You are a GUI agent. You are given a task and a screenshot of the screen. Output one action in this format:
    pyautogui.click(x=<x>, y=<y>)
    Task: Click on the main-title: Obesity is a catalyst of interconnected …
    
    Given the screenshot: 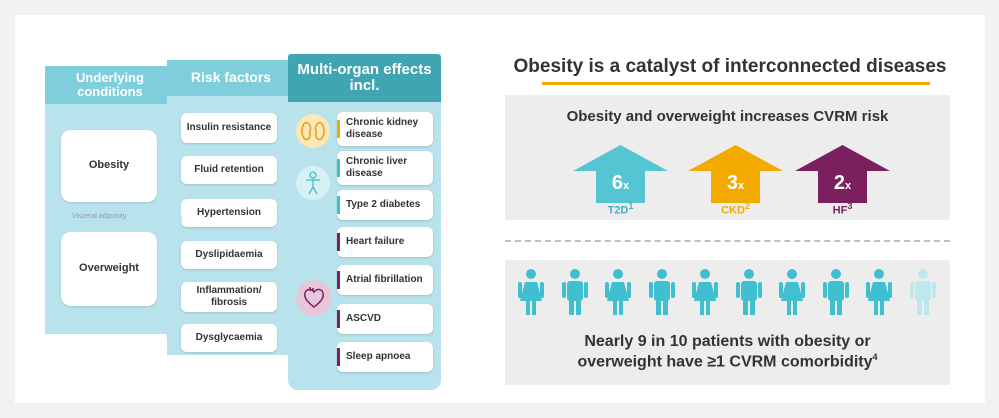 What is the action you would take?
    pyautogui.click(x=730, y=66)
    